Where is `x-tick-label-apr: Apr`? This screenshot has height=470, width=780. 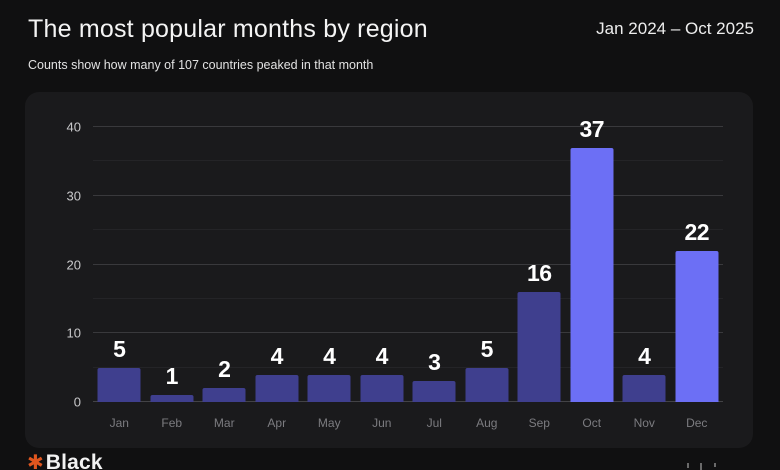
x-tick-label-apr: Apr is located at coordinates (277, 423).